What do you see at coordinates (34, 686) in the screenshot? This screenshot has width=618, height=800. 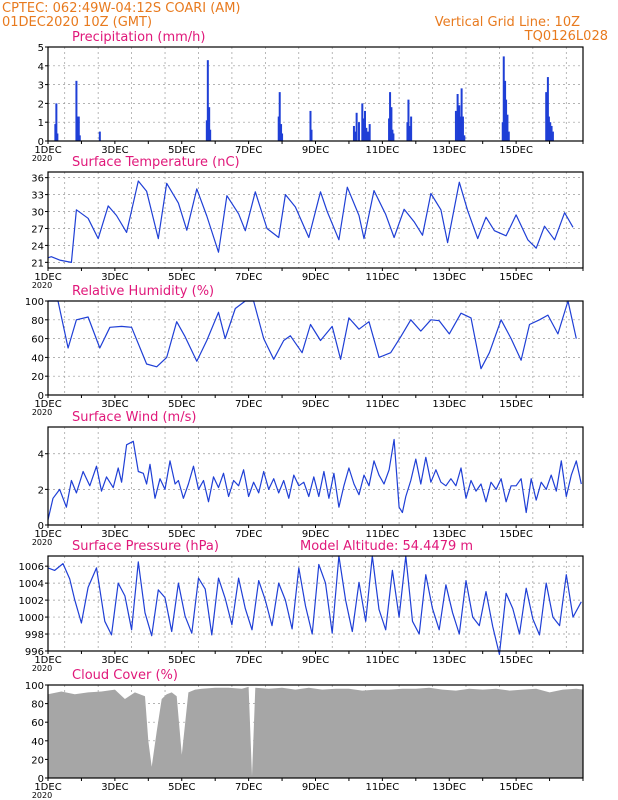 I see `y-tick-label: 100` at bounding box center [34, 686].